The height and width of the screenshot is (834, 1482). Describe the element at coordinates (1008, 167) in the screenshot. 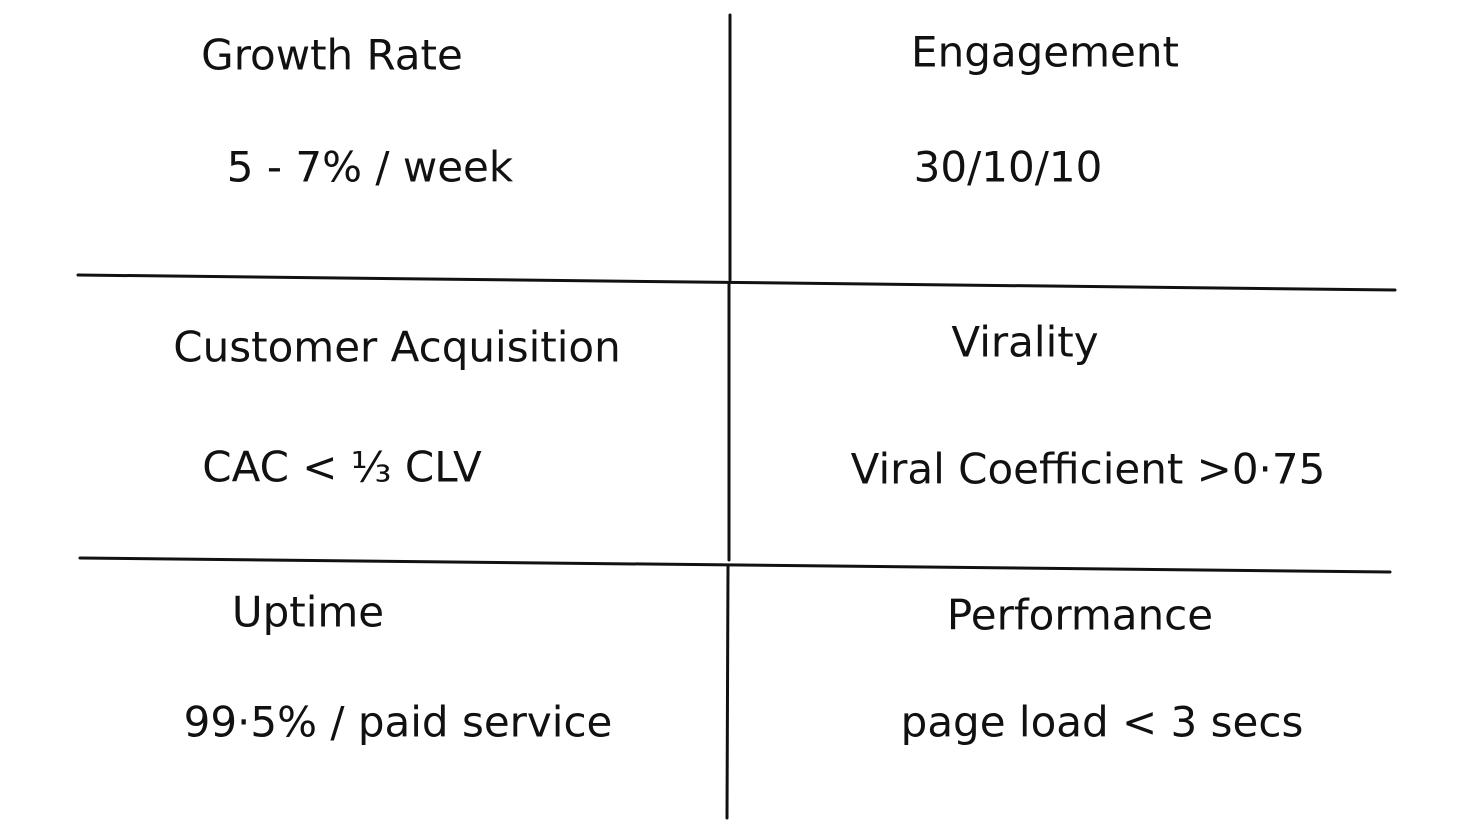

I see `cell-text: 30/10/10` at that location.